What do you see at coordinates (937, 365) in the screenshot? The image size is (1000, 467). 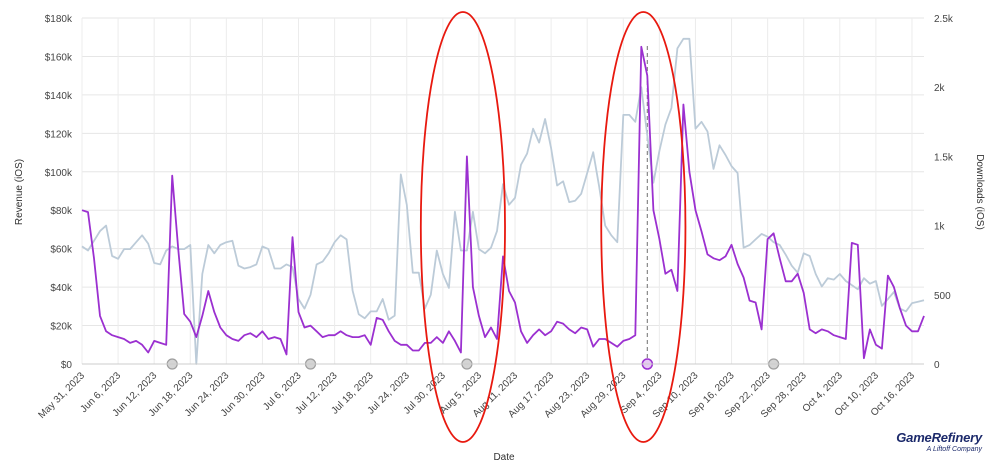 I see `y-right-tick-0: 0` at bounding box center [937, 365].